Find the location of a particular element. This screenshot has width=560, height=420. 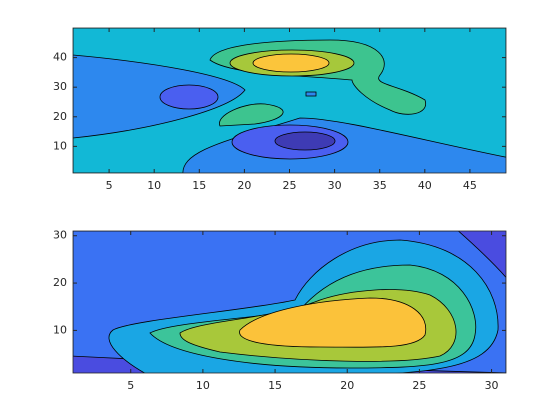

x-tick-label: 40 is located at coordinates (425, 185).